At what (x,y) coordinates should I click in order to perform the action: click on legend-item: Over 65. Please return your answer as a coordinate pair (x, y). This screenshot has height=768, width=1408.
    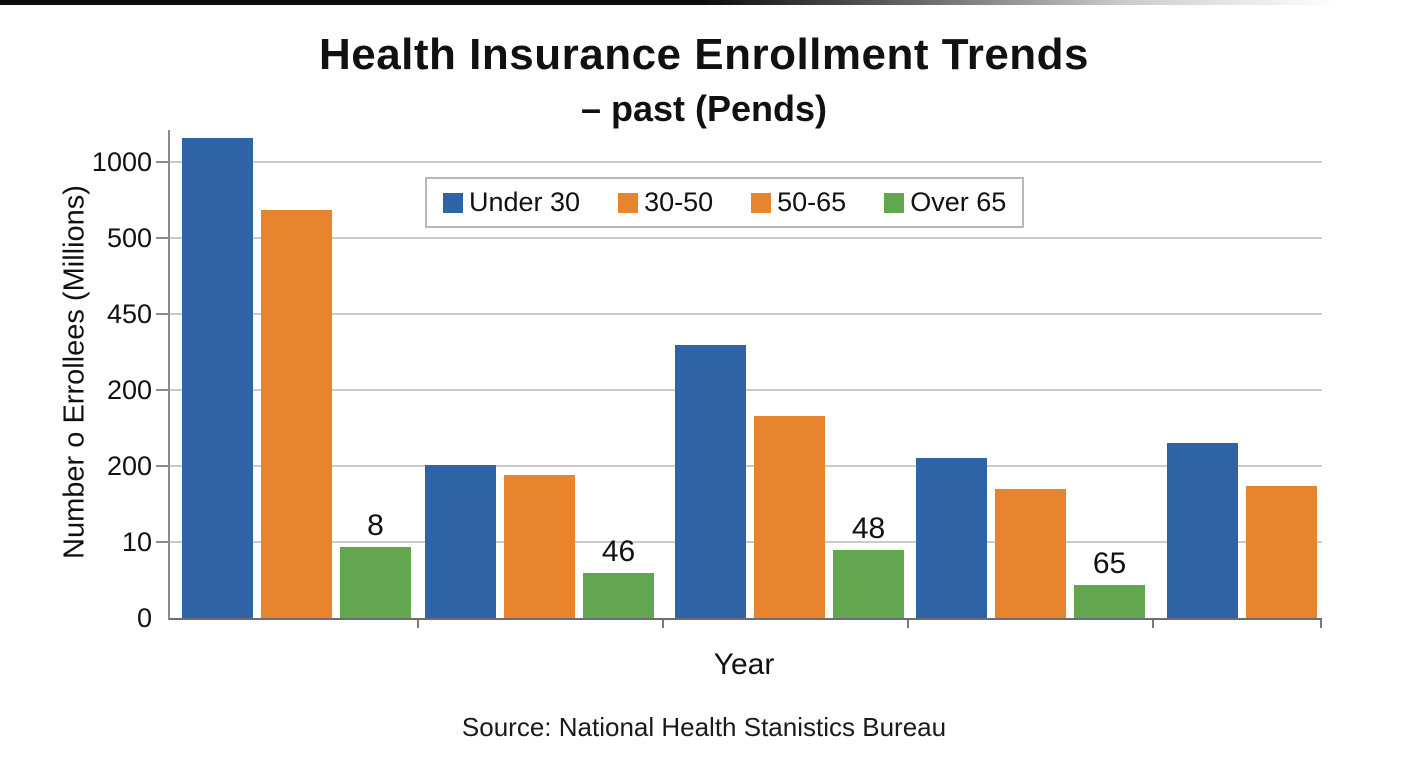
    Looking at the image, I should click on (945, 202).